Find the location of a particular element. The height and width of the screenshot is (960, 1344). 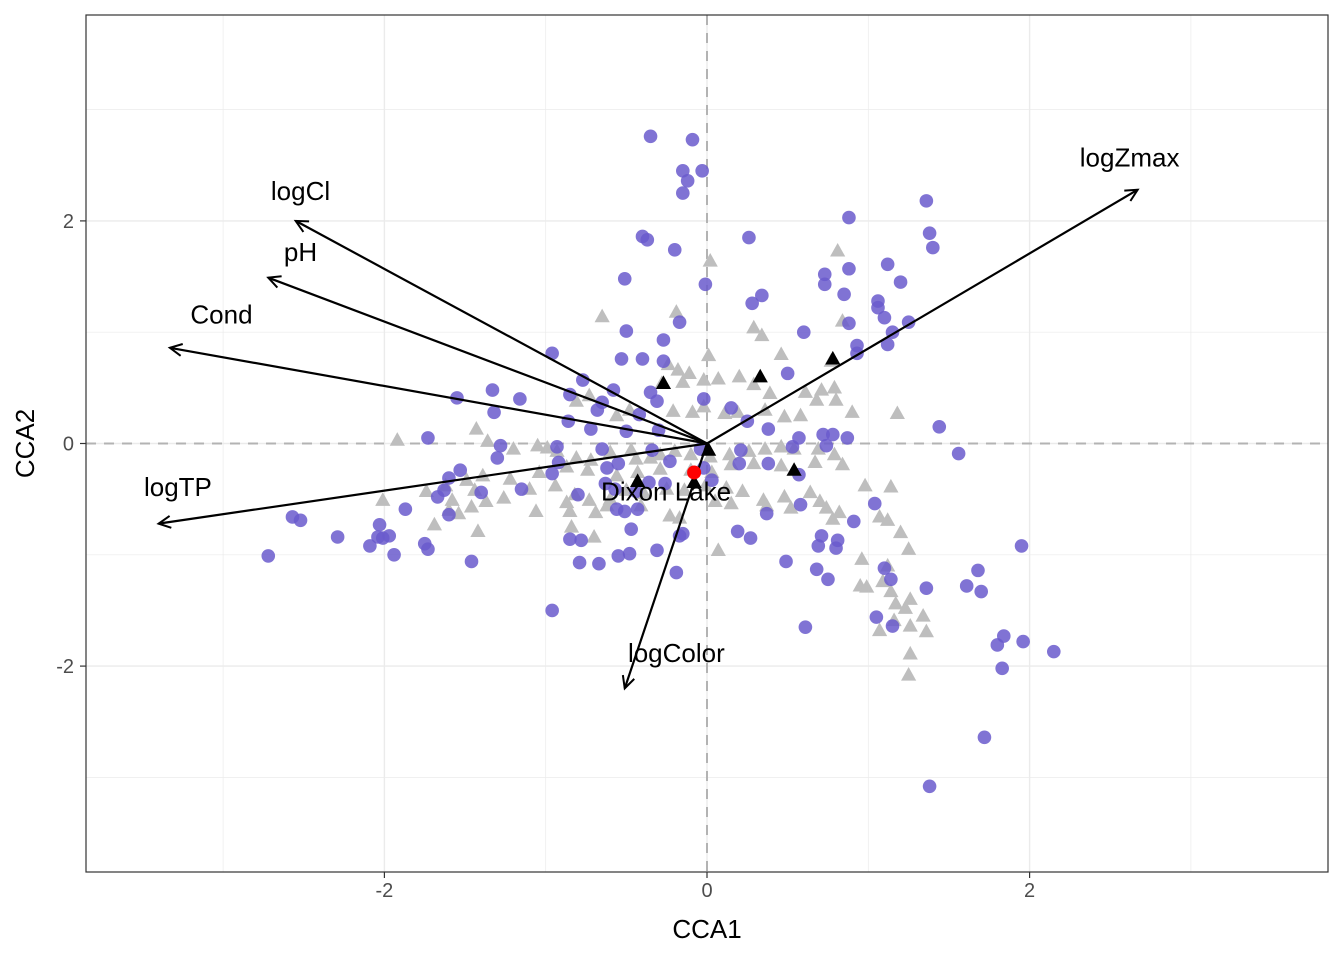

x-tick-label: -2 is located at coordinates (385, 891).